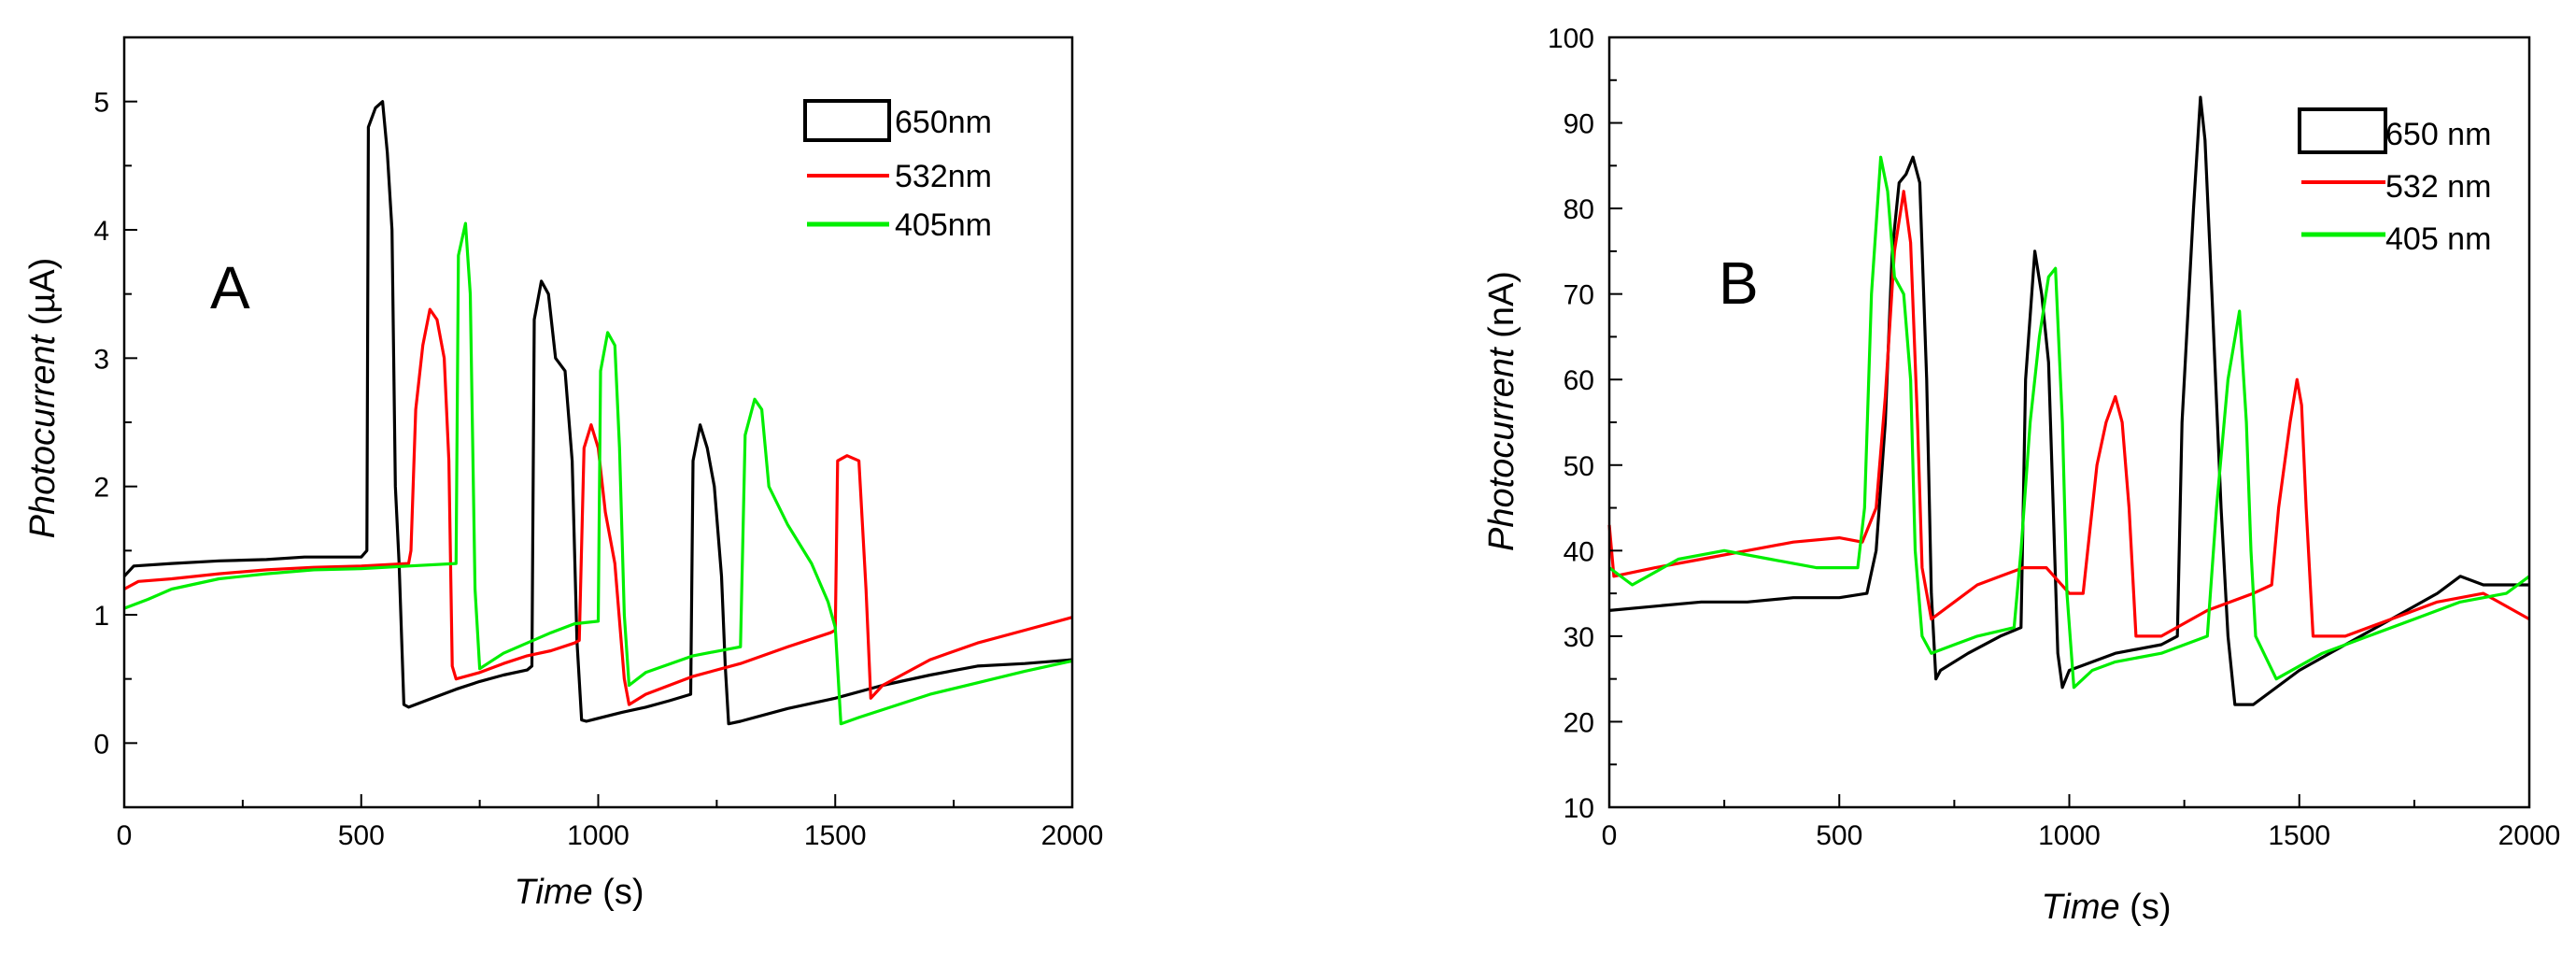  I want to click on panel-a-x-axis-title: Time (s), so click(579, 892).